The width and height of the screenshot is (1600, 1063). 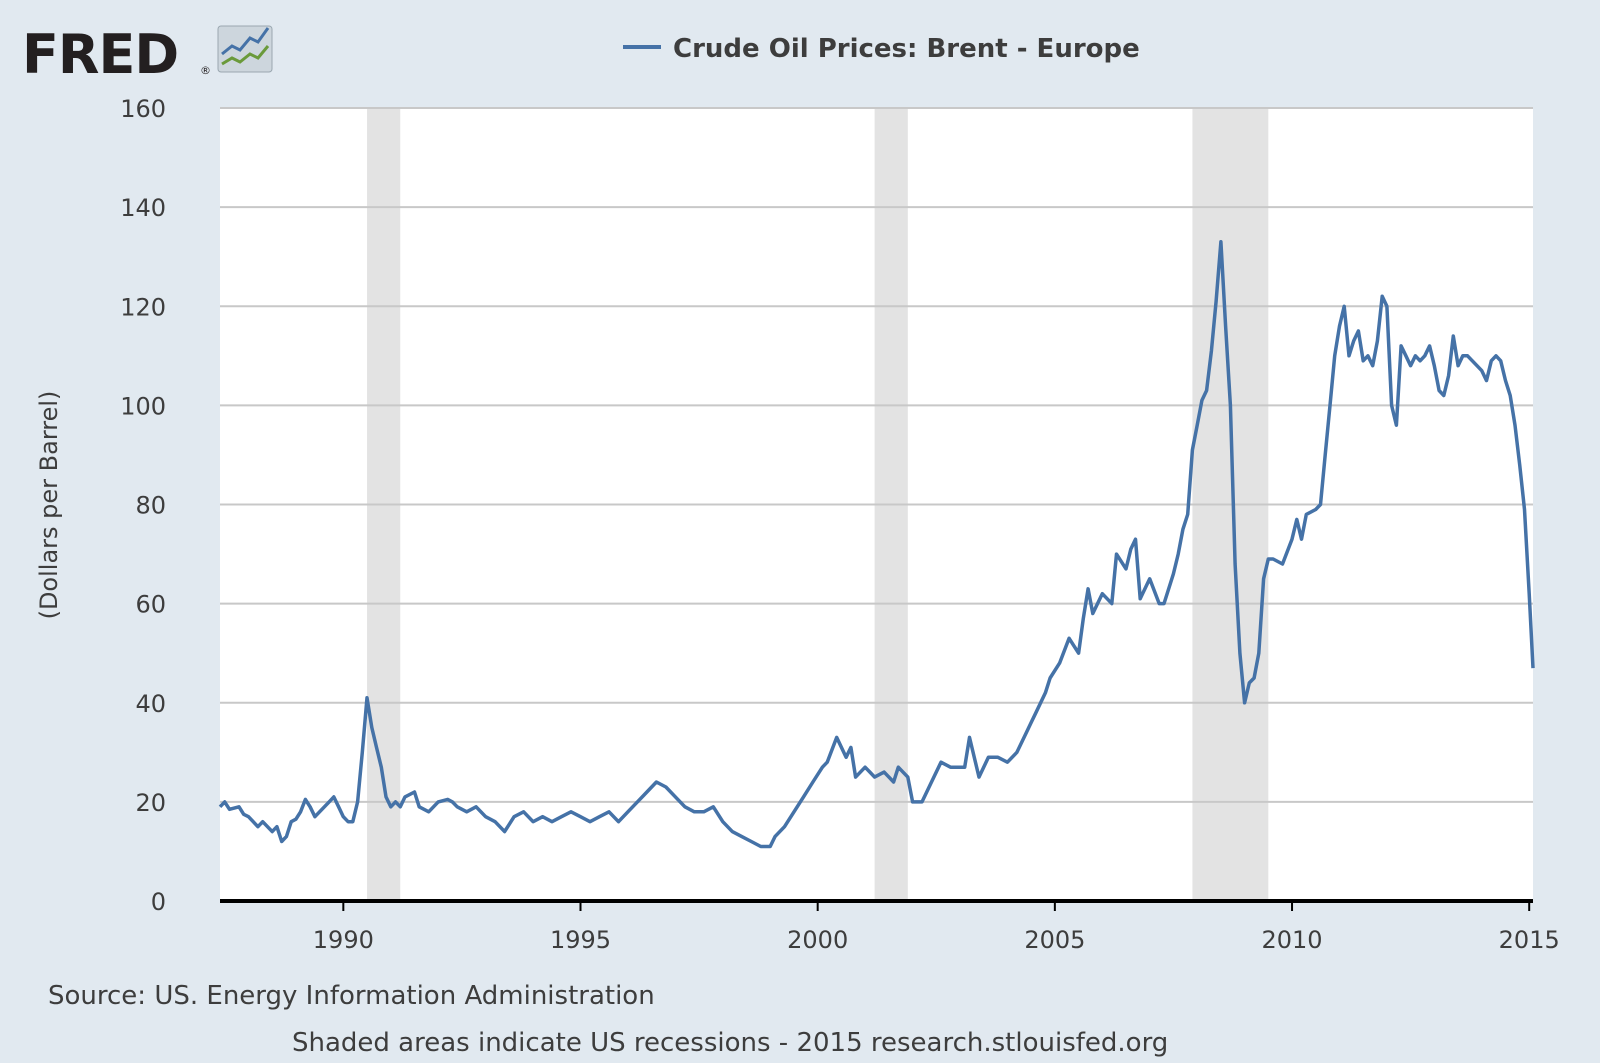 What do you see at coordinates (158, 902) in the screenshot?
I see `y-tick-0: 0` at bounding box center [158, 902].